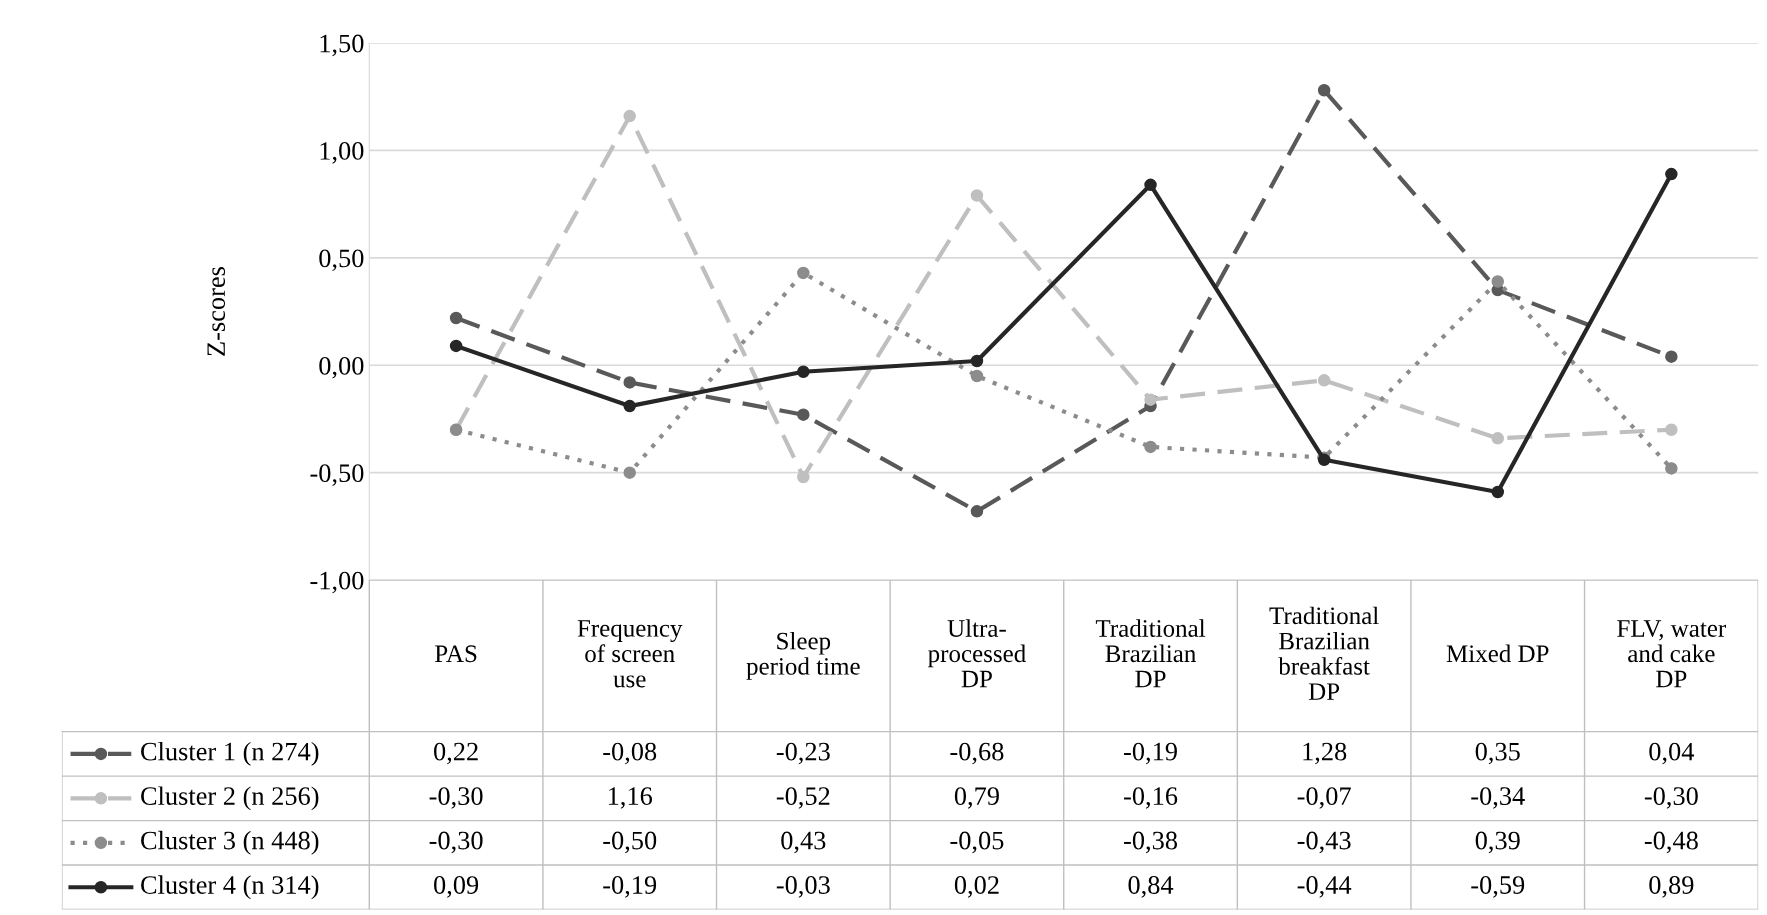  Describe the element at coordinates (803, 753) in the screenshot. I see `data-label: -0,23` at that location.